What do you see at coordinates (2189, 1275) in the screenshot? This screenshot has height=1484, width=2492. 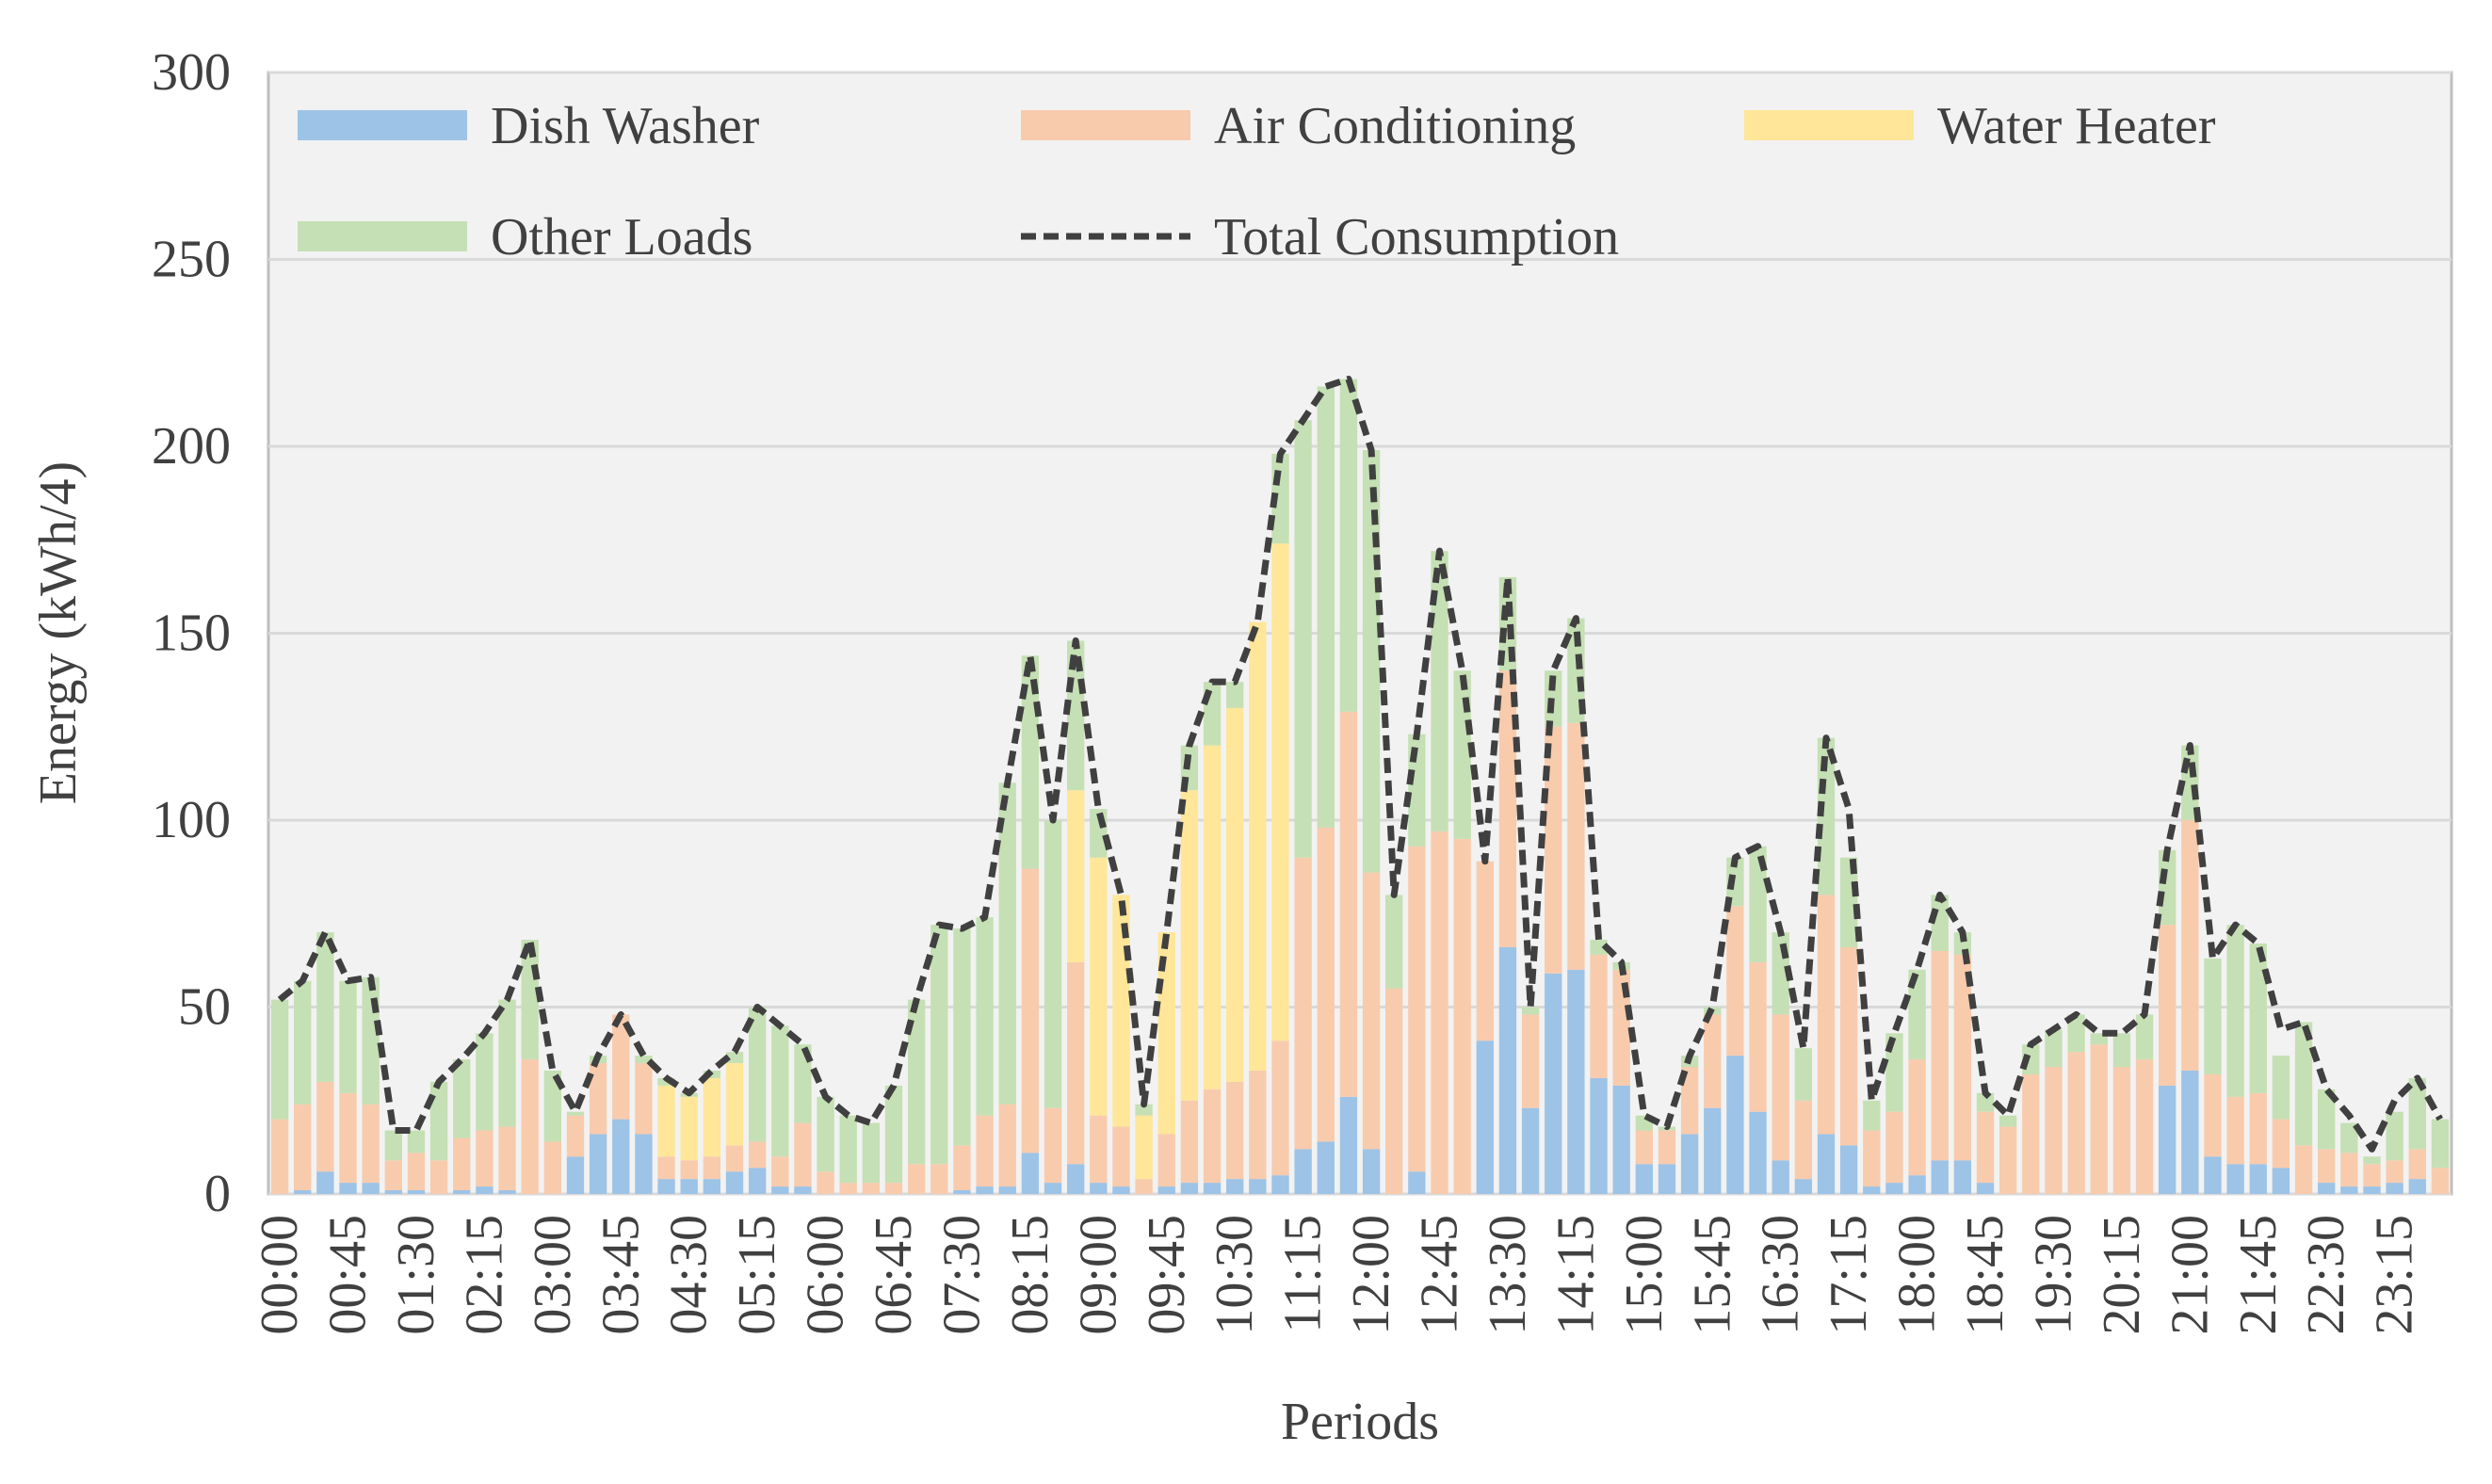 I see `x-tick-label: 21:00` at bounding box center [2189, 1275].